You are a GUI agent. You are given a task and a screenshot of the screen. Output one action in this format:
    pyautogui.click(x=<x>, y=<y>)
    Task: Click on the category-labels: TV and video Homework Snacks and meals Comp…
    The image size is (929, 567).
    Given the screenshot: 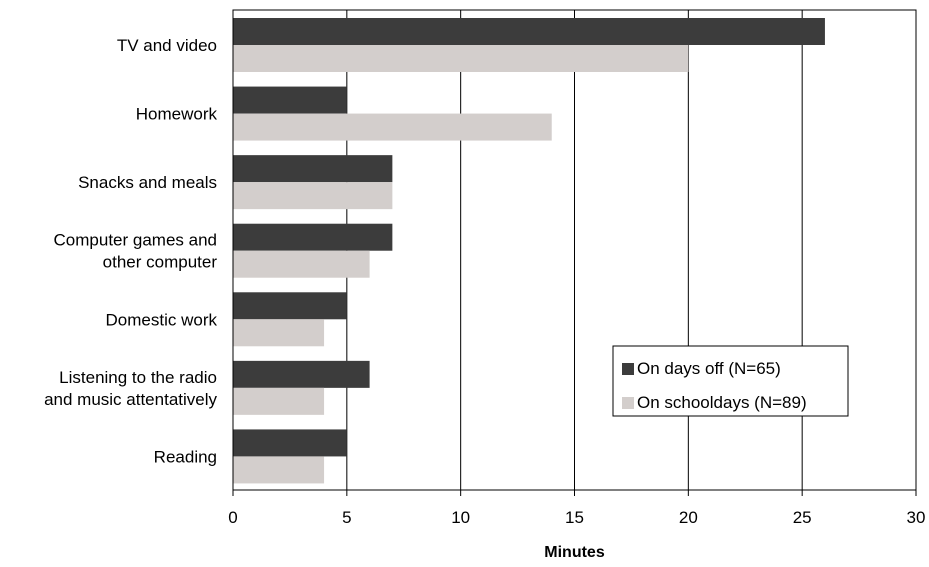 What is the action you would take?
    pyautogui.click(x=130, y=251)
    